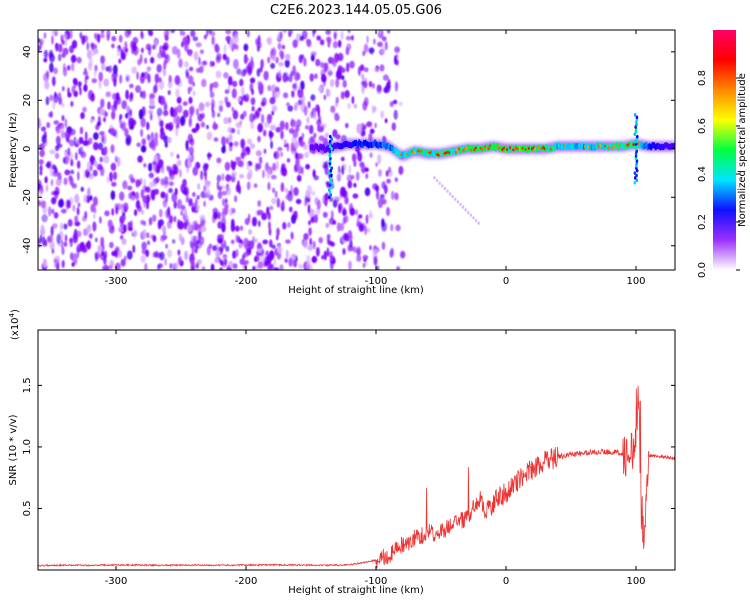 This screenshot has width=750, height=604. I want to click on y-tick-label: 40, so click(27, 51).